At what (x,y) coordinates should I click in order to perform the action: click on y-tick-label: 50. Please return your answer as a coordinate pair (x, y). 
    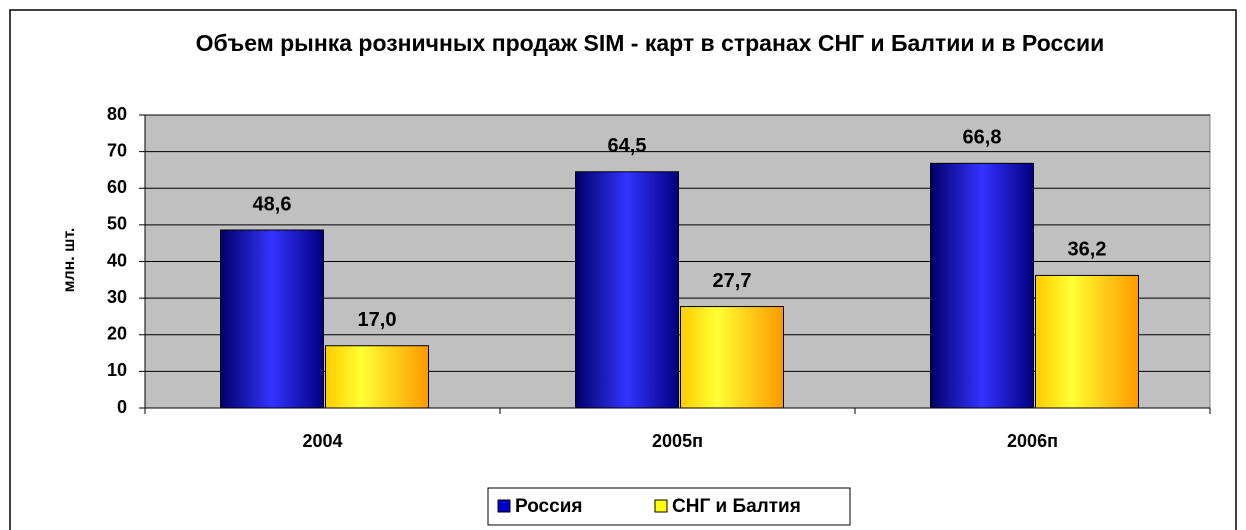
    Looking at the image, I should click on (117, 224).